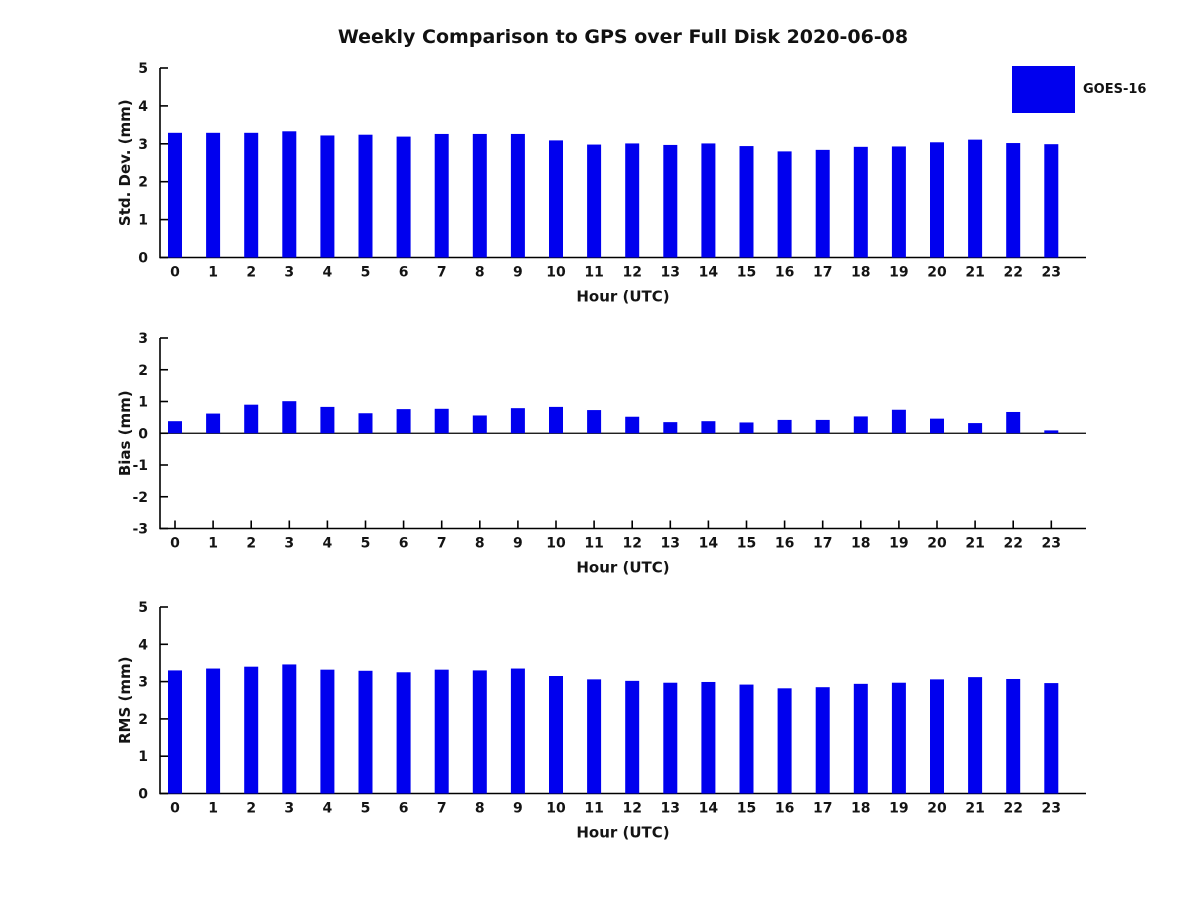  What do you see at coordinates (1051, 273) in the screenshot?
I see `x-tick-label: 23` at bounding box center [1051, 273].